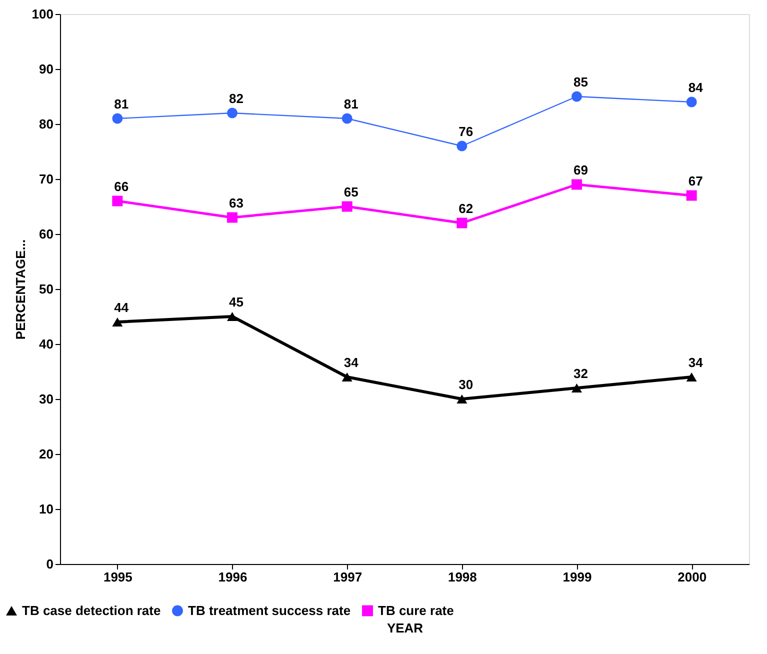 The height and width of the screenshot is (654, 767). Describe the element at coordinates (581, 170) in the screenshot. I see `data-label: 69` at that location.